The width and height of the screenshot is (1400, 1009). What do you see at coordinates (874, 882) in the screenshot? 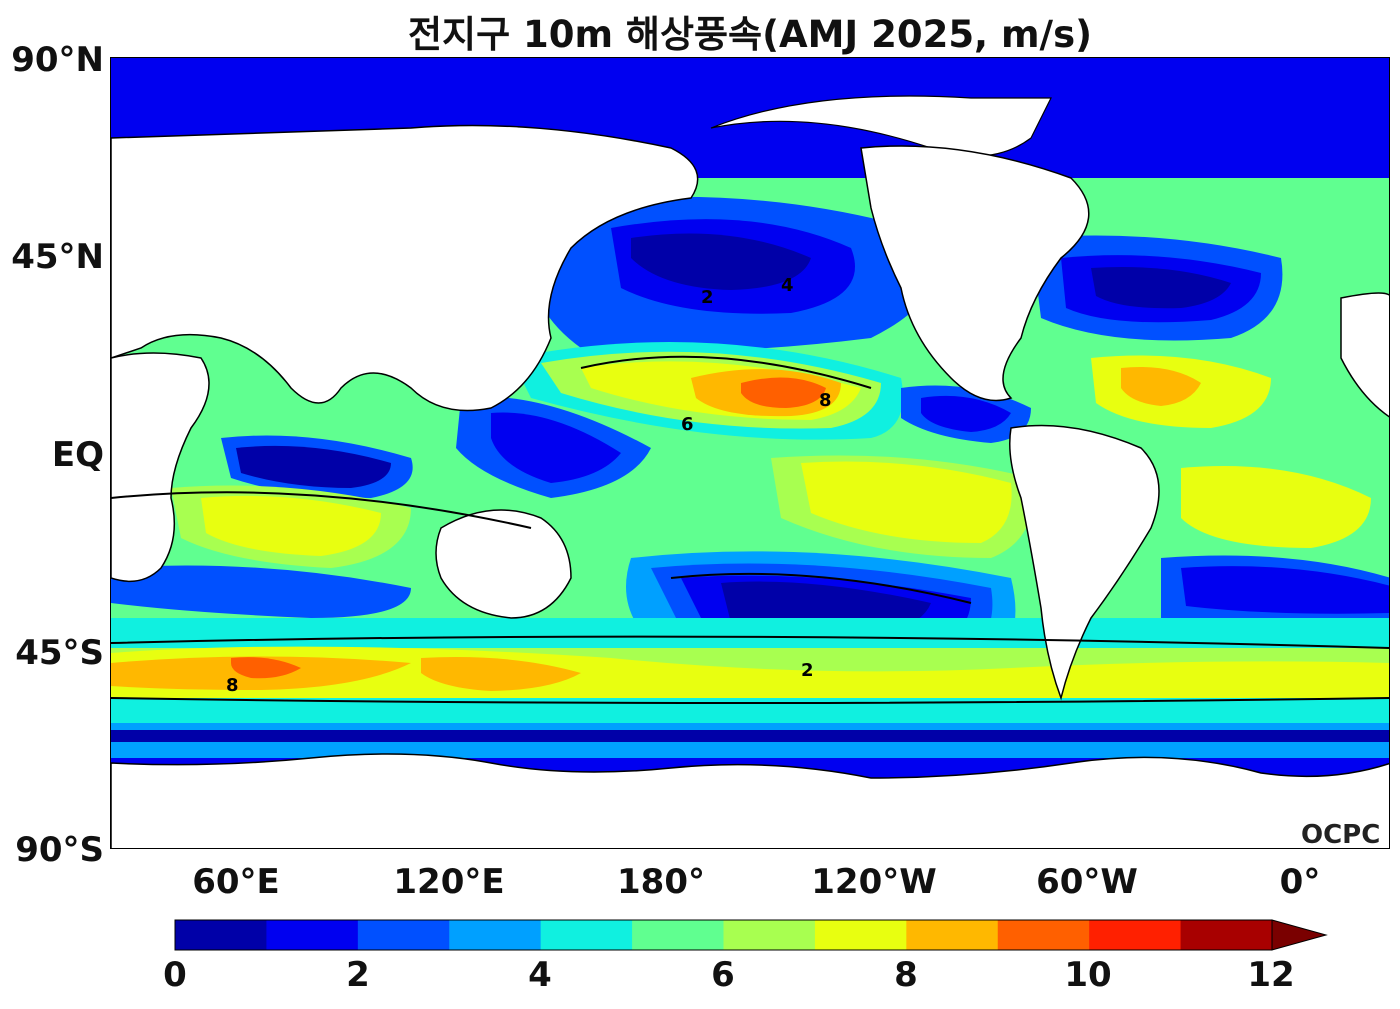
I see `lon-label-120w: 120°W` at bounding box center [874, 882].